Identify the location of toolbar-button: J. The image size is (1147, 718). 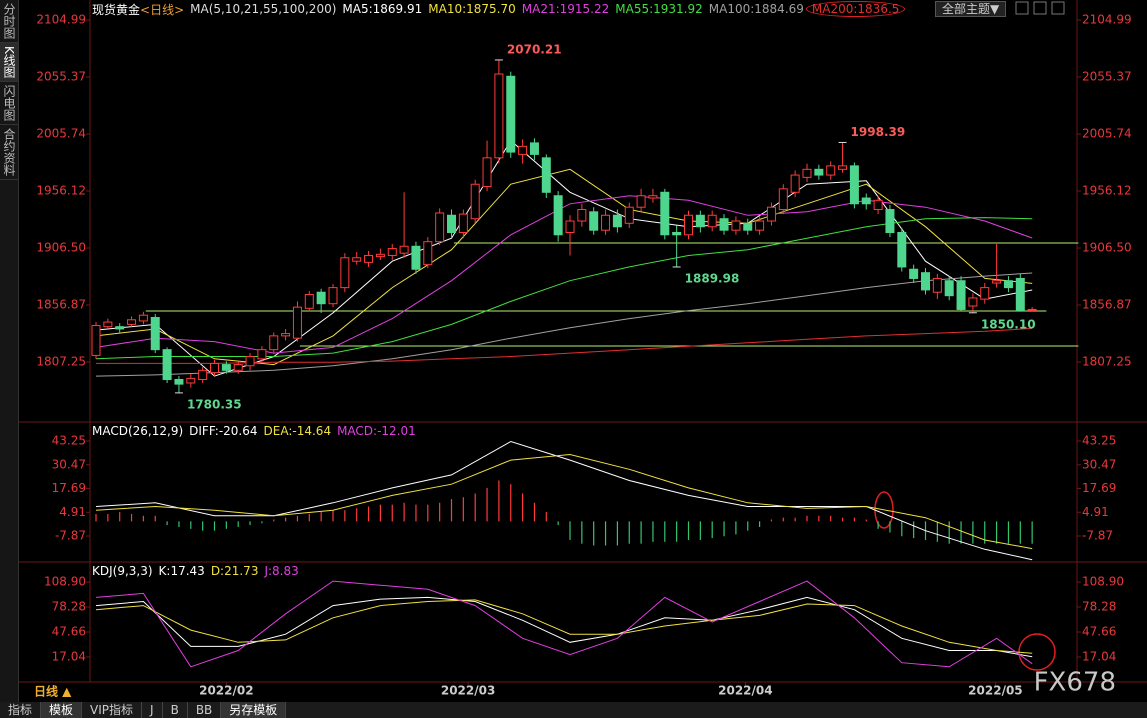
(152, 710).